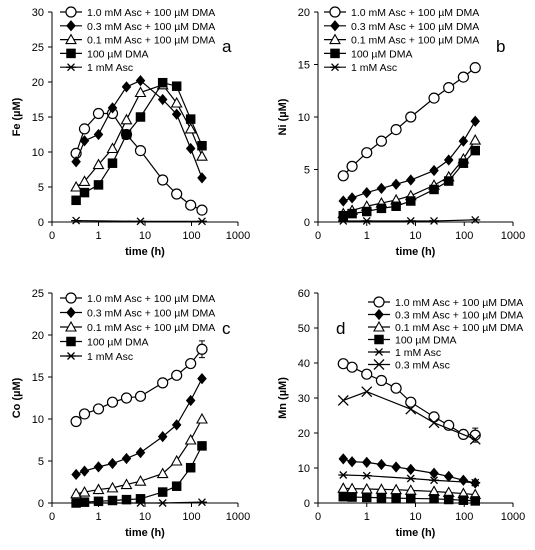 Image resolution: width=535 pixels, height=550 pixels. I want to click on y-tick-label: 60, so click(304, 294).